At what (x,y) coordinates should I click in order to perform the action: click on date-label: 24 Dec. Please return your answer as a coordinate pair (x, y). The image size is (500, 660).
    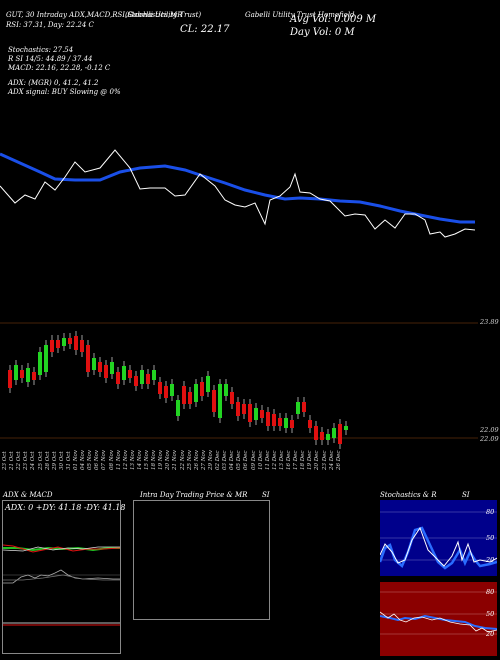
    Looking at the image, I should click on (331, 460).